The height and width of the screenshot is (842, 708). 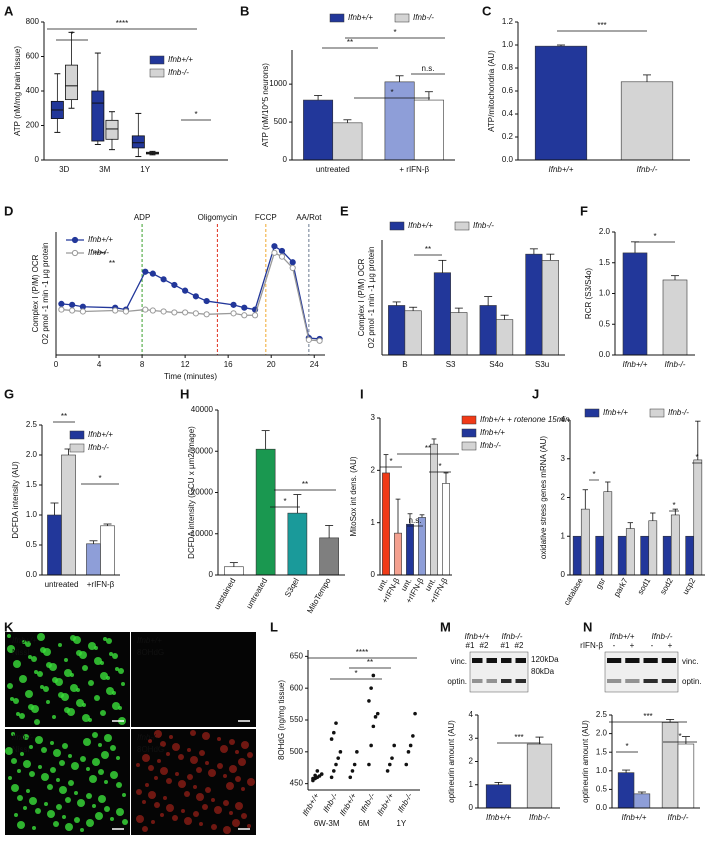 I want to click on blot-label: rIFN-β, so click(x=591, y=645).